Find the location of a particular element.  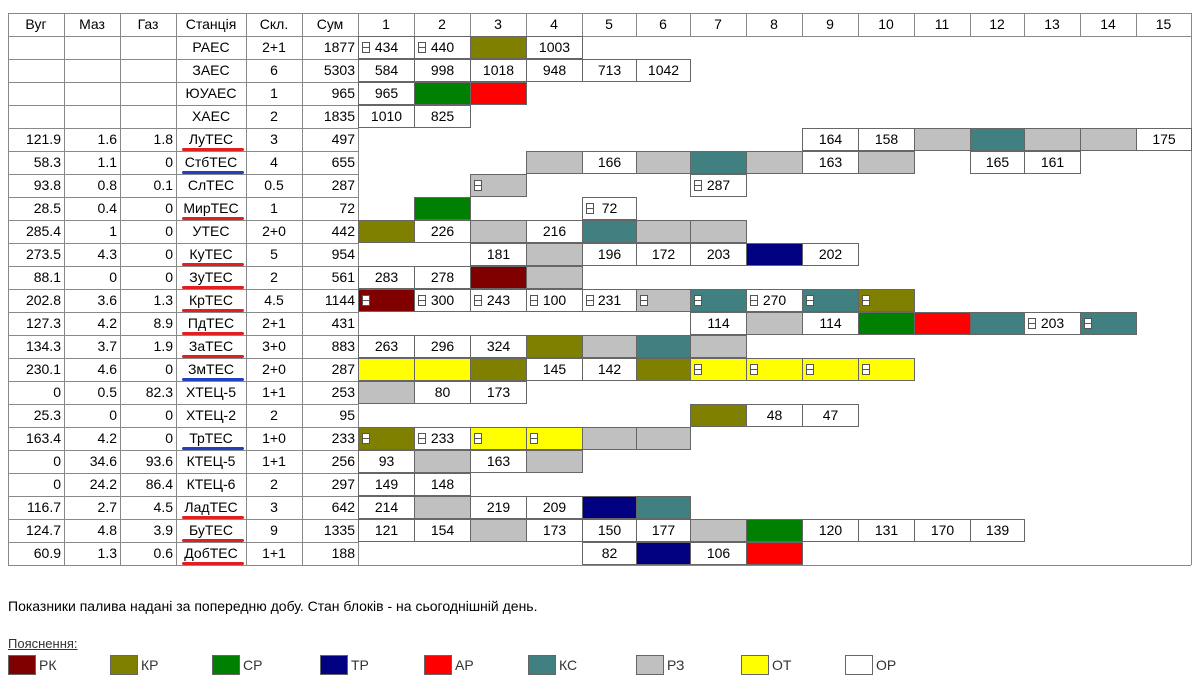

total-value: 497 is located at coordinates (343, 139).